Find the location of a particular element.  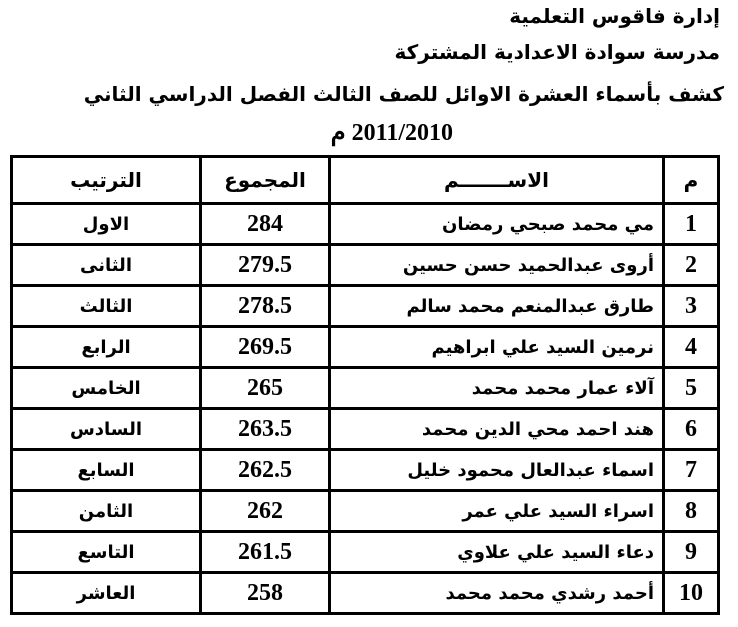

table-row: 7 اسماء عبدالعال محمود خليل 262.5 السابع is located at coordinates (365, 470).